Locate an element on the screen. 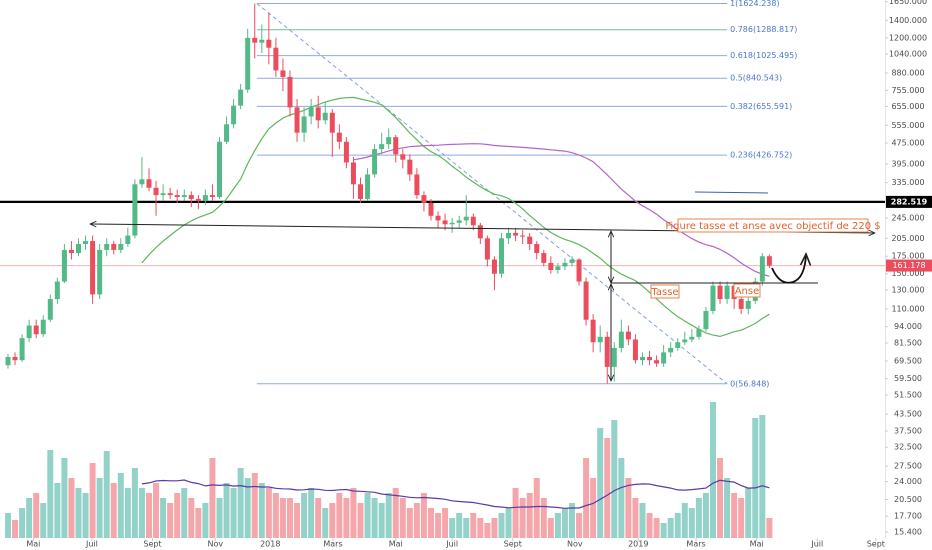 The width and height of the screenshot is (932, 550). y-tick-label: 555.000 is located at coordinates (907, 125).